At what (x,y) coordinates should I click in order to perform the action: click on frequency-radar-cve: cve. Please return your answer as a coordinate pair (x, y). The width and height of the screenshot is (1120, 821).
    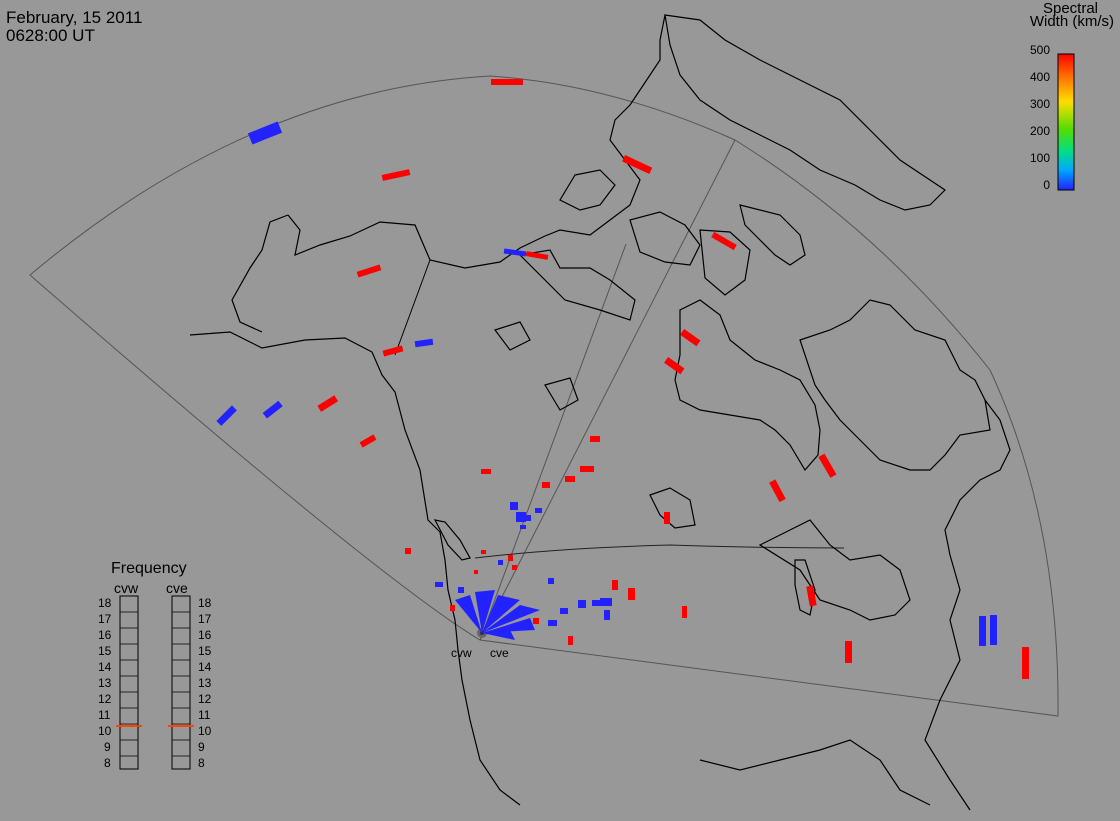
    Looking at the image, I should click on (177, 588).